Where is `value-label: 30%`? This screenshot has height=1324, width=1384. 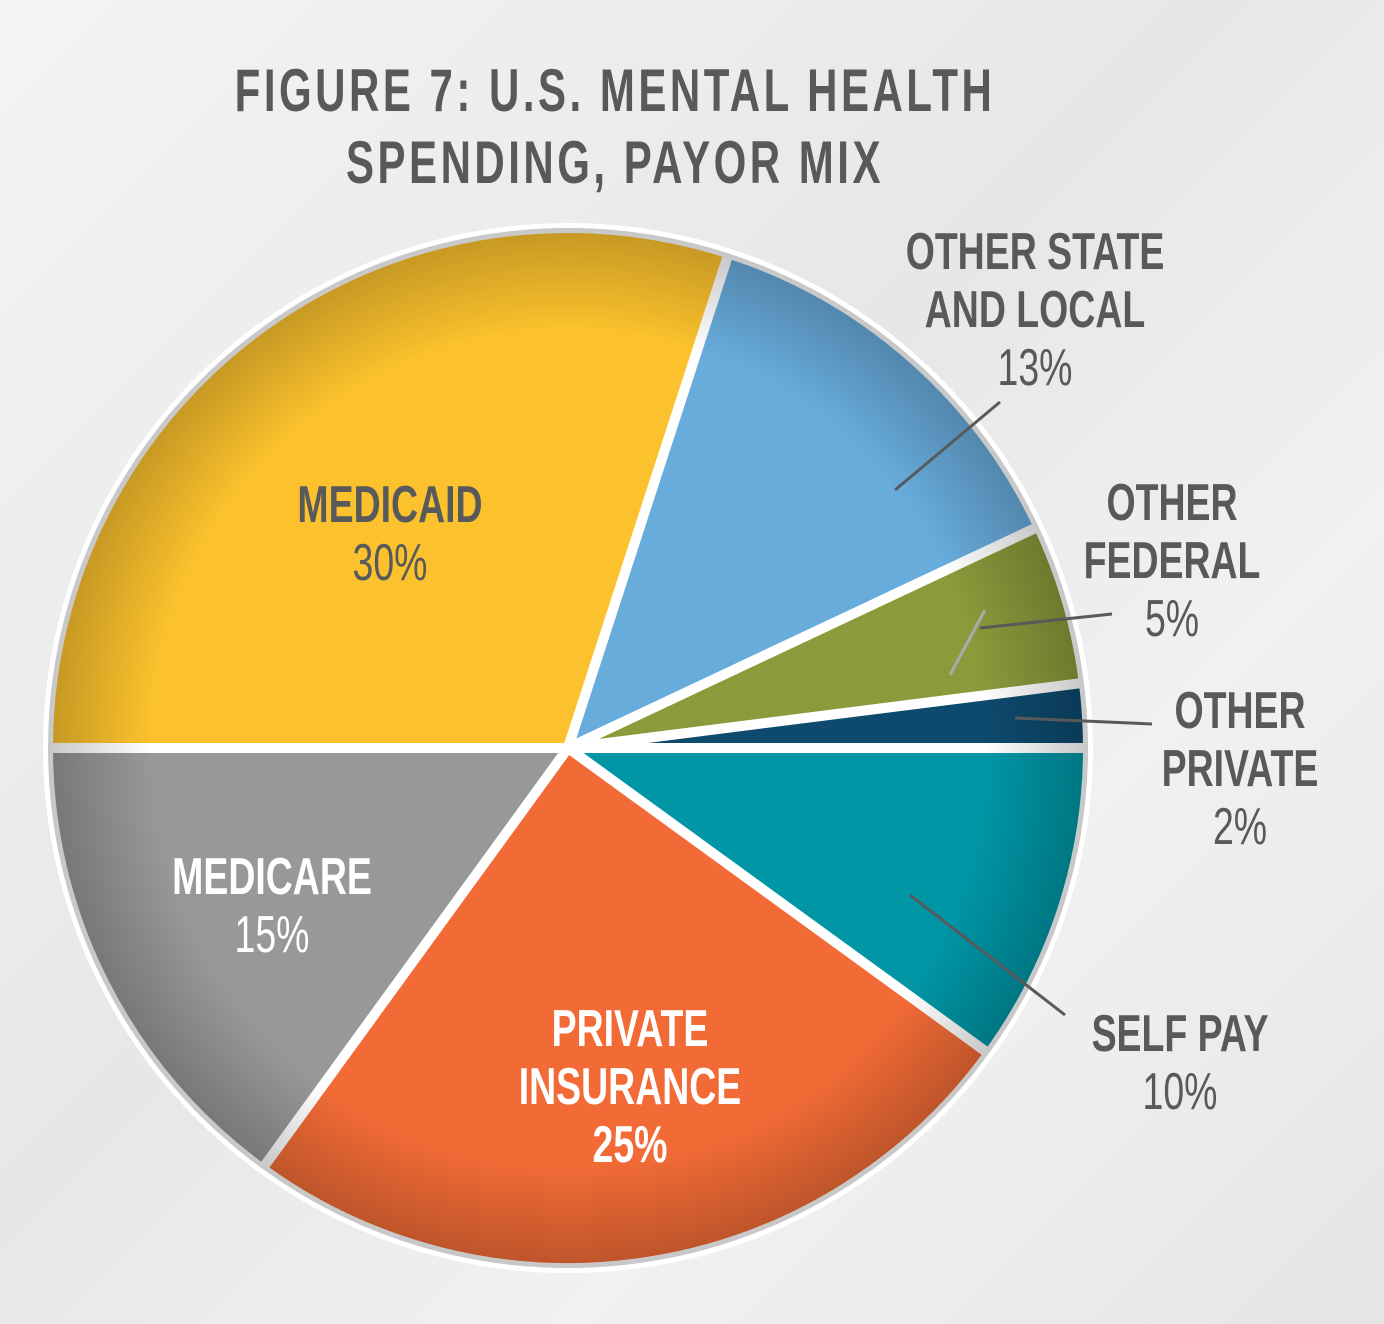
value-label: 30% is located at coordinates (390, 563).